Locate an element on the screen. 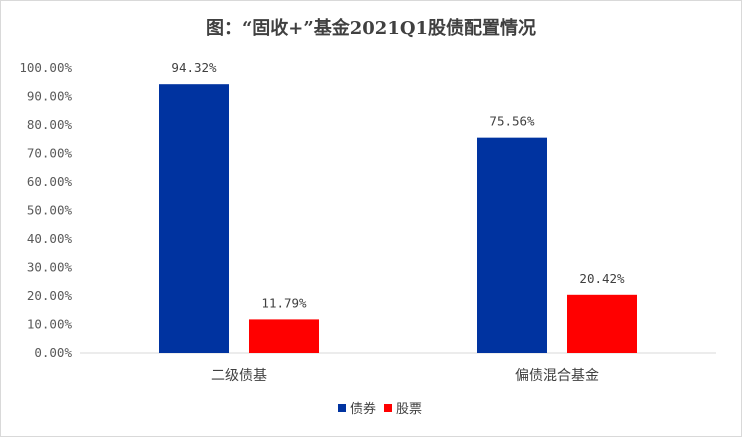 Image resolution: width=742 pixels, height=437 pixels. bar-债券-二级债基 is located at coordinates (194, 219).